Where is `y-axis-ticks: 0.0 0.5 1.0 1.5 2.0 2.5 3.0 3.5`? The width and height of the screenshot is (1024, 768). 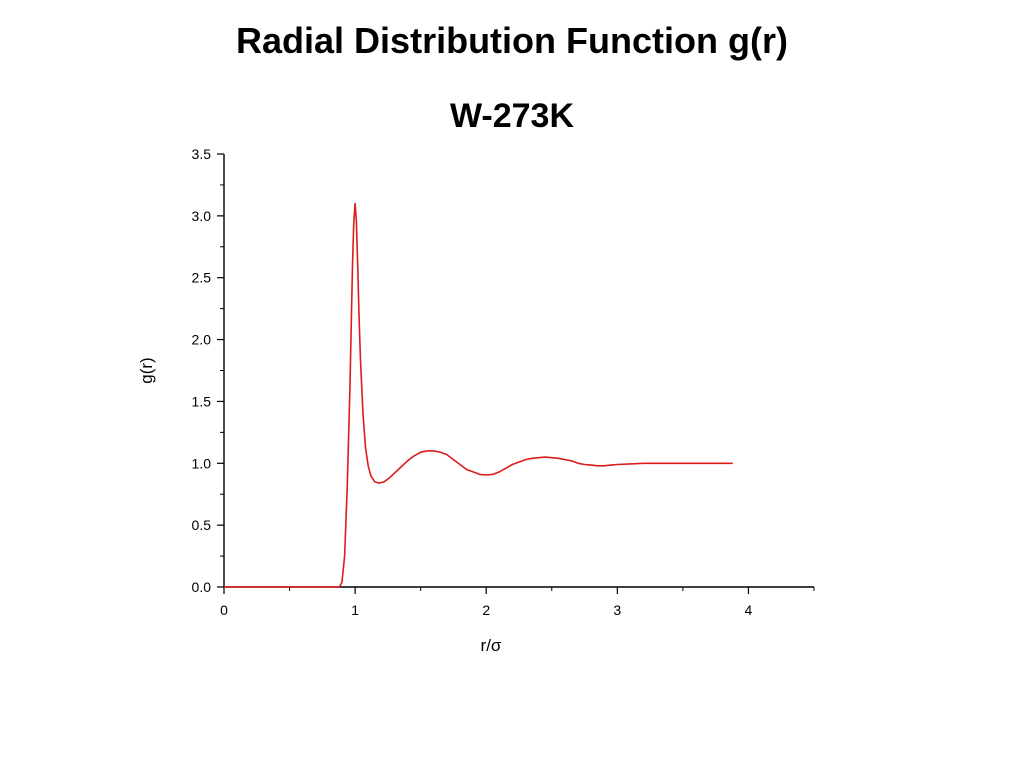 y-axis-ticks: 0.0 0.5 1.0 1.5 2.0 2.5 3.0 3.5 is located at coordinates (208, 370).